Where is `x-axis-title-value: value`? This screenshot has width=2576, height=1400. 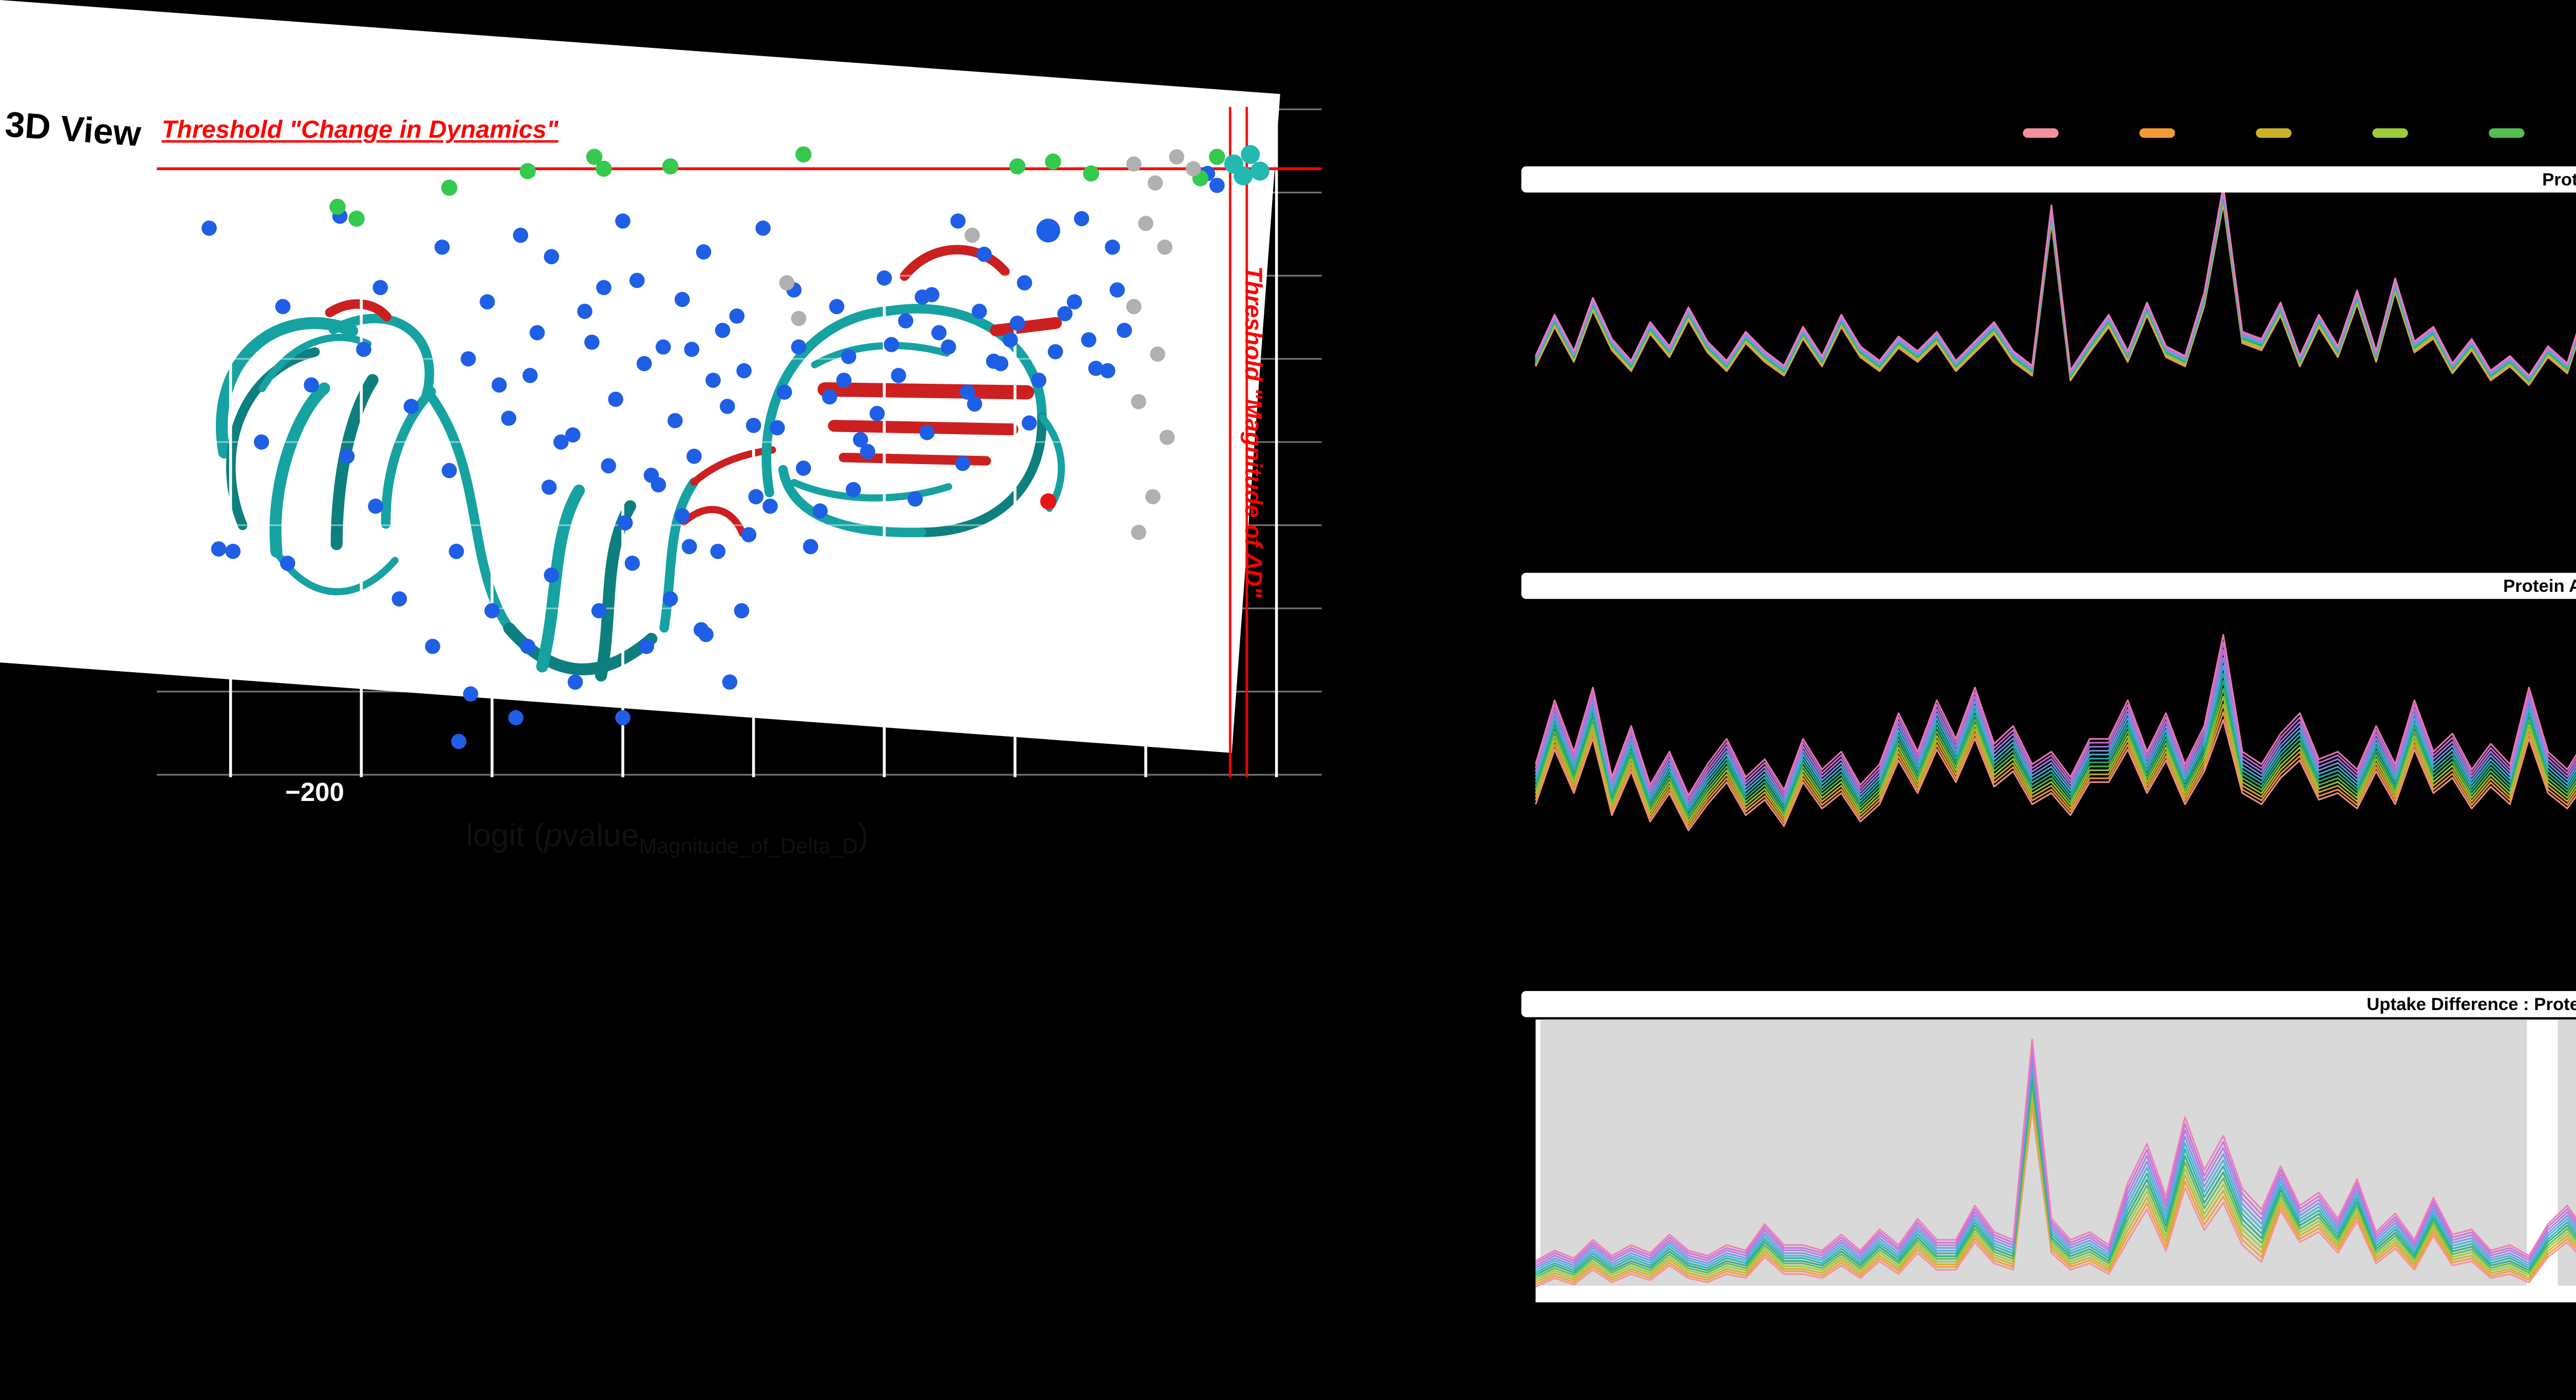
x-axis-title-value: value is located at coordinates (600, 835).